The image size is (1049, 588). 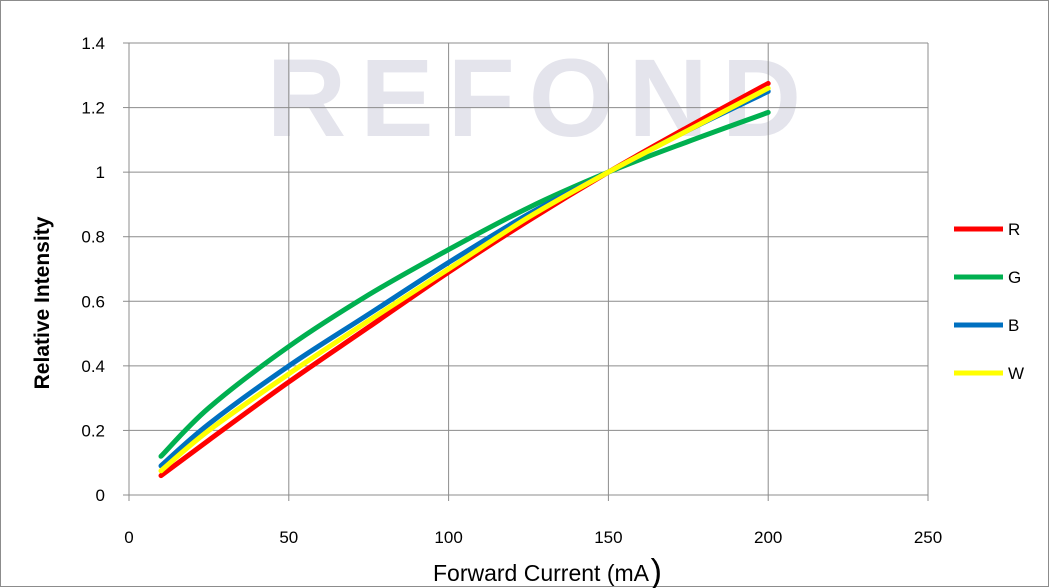 I want to click on legend-label-b: B, so click(x=1013, y=325).